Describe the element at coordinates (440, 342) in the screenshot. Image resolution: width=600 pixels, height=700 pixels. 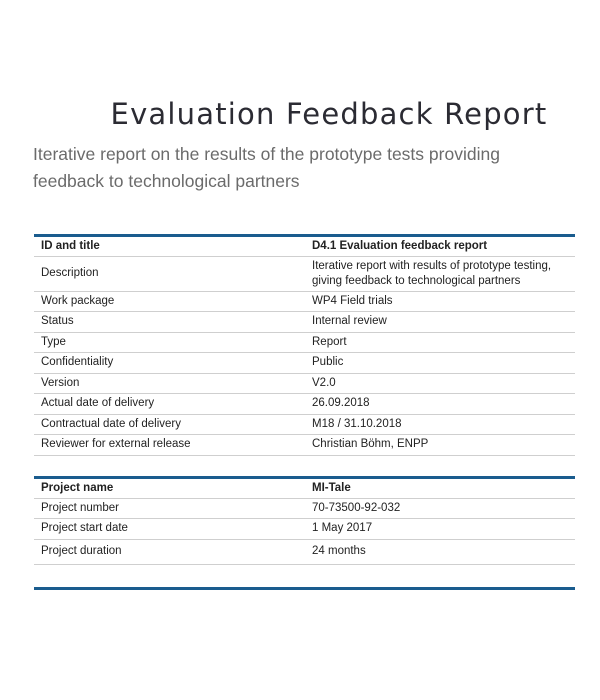
I see `row-value: Report` at that location.